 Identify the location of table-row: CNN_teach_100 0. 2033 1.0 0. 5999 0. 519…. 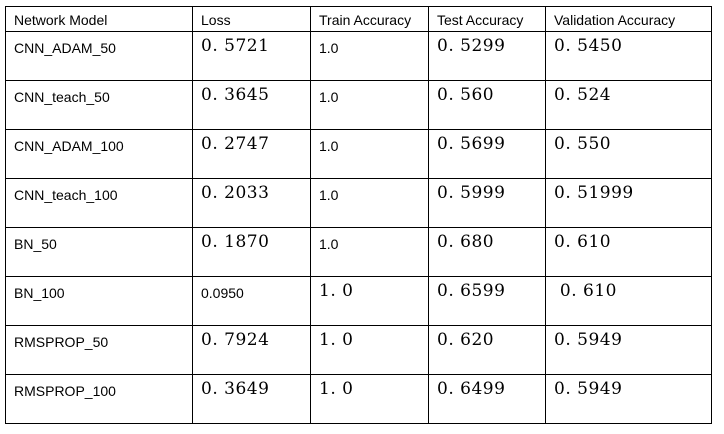
(358, 203).